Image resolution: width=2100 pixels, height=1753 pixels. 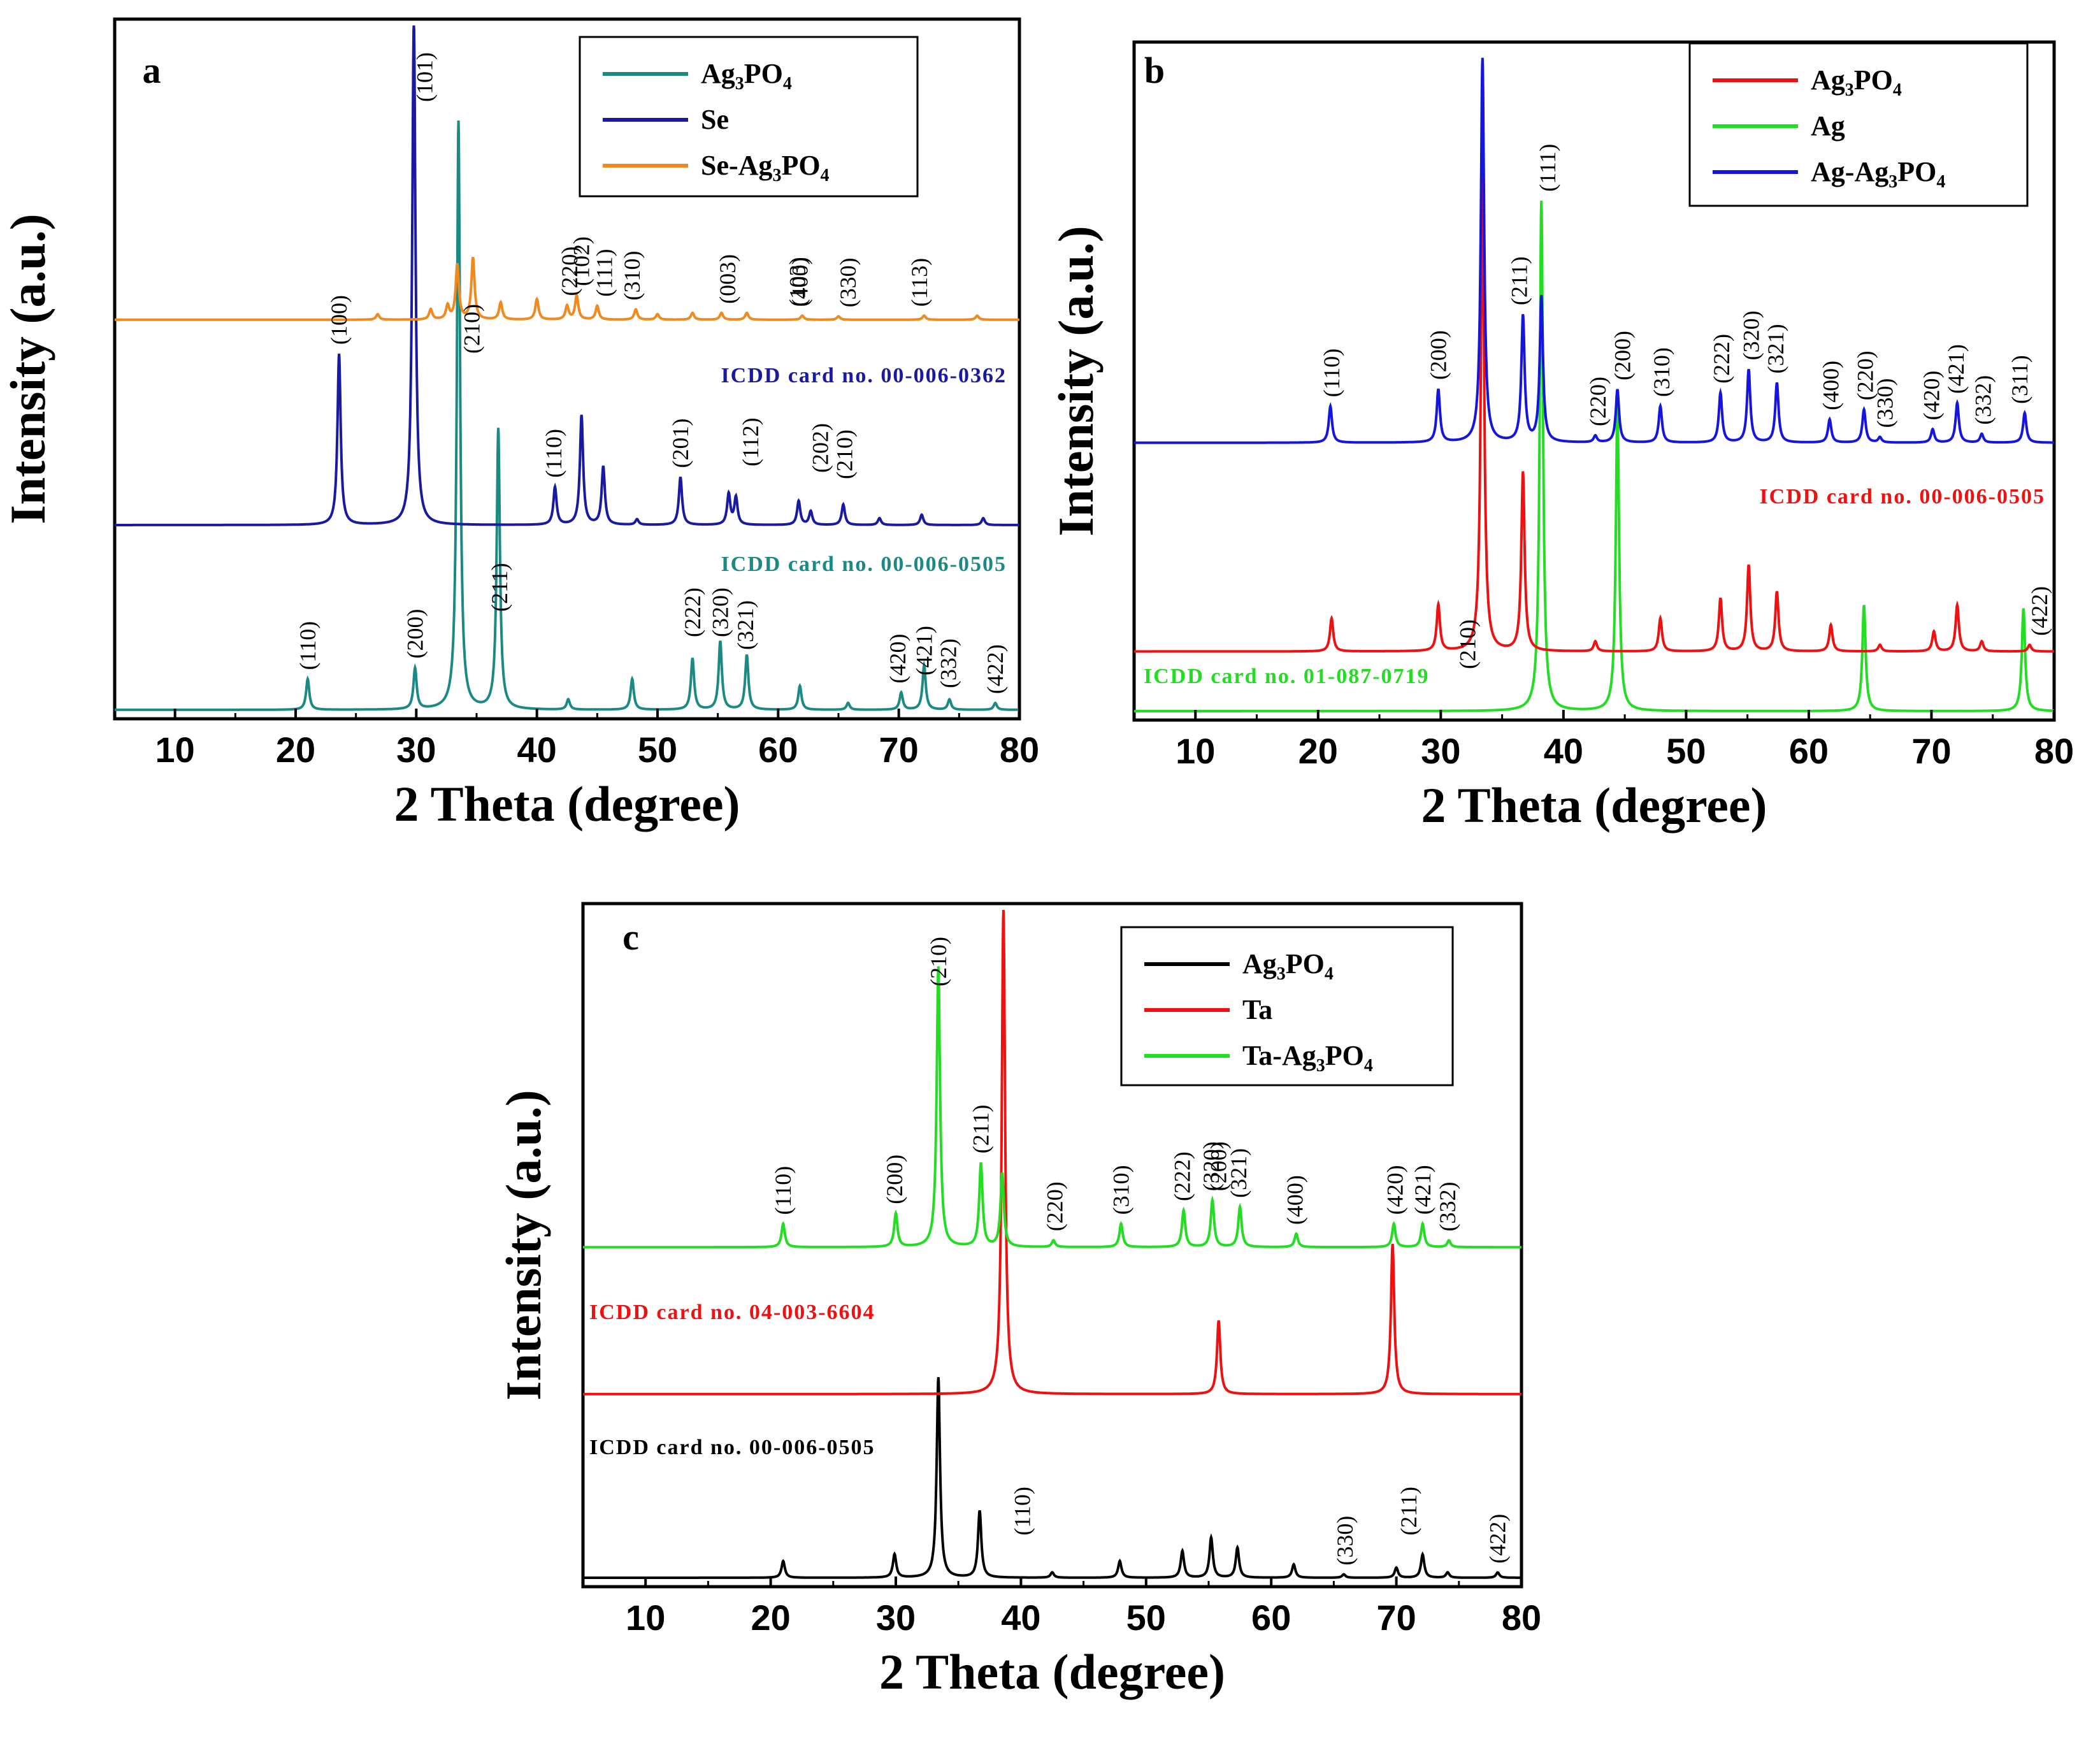 What do you see at coordinates (1257, 1009) in the screenshot?
I see `legend-label: Ta` at bounding box center [1257, 1009].